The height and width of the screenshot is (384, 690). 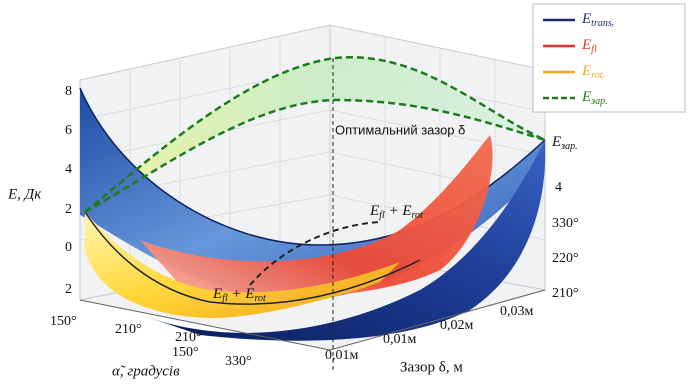 I want to click on z-axis-title: E, Дк, so click(x=24, y=194).